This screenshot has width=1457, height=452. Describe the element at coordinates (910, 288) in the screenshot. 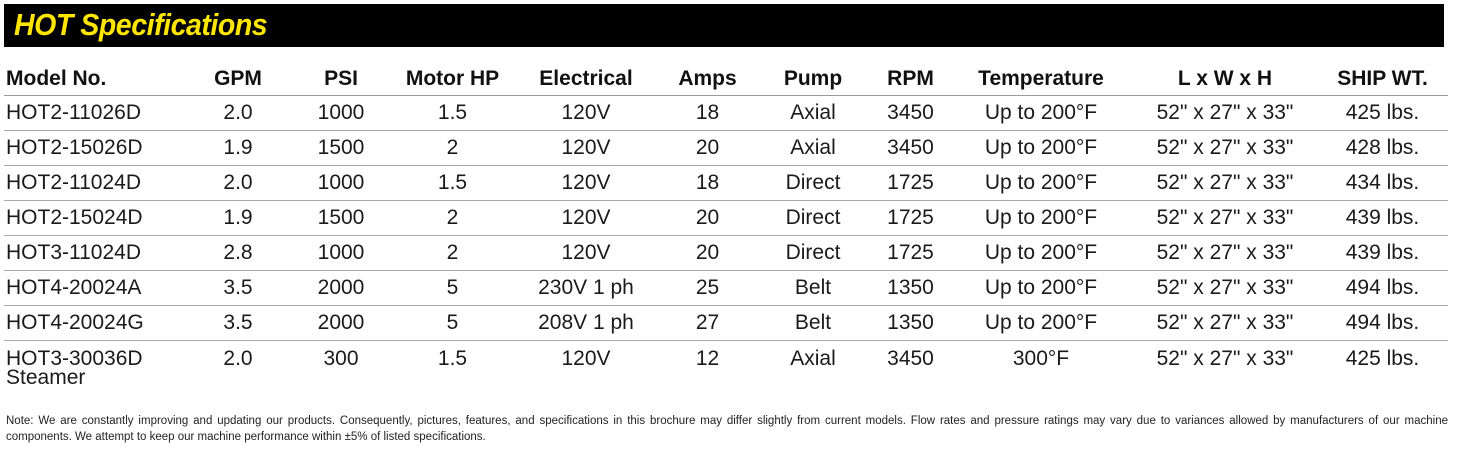

I see `cell-rpm: 1350` at that location.